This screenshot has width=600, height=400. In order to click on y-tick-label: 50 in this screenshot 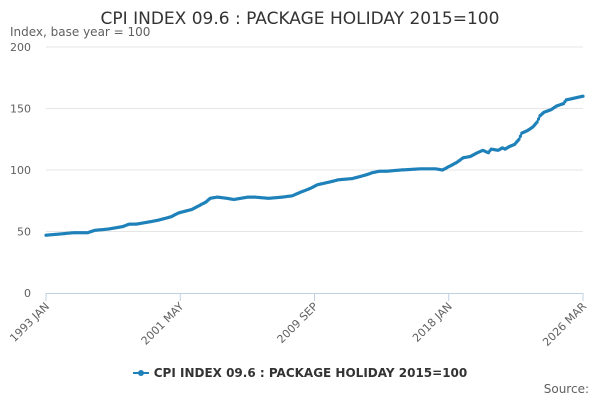, I will do `click(24, 232)`.